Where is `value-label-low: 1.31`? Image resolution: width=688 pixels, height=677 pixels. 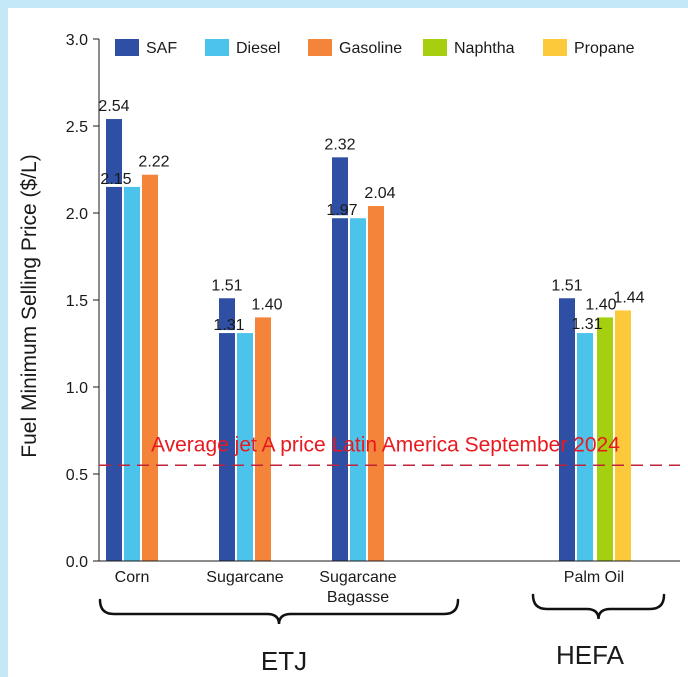 value-label-low: 1.31 is located at coordinates (228, 325).